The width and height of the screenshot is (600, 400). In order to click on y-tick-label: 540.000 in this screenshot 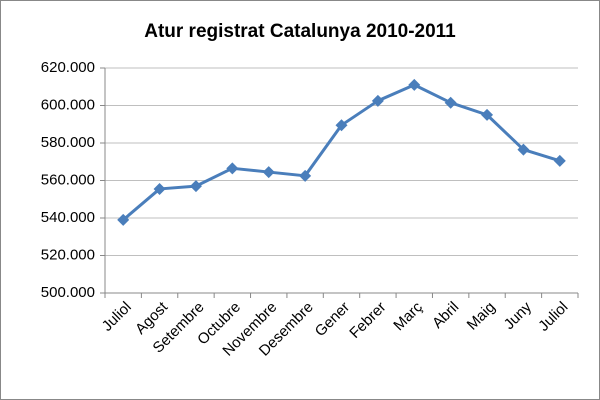, I will do `click(68, 217)`.